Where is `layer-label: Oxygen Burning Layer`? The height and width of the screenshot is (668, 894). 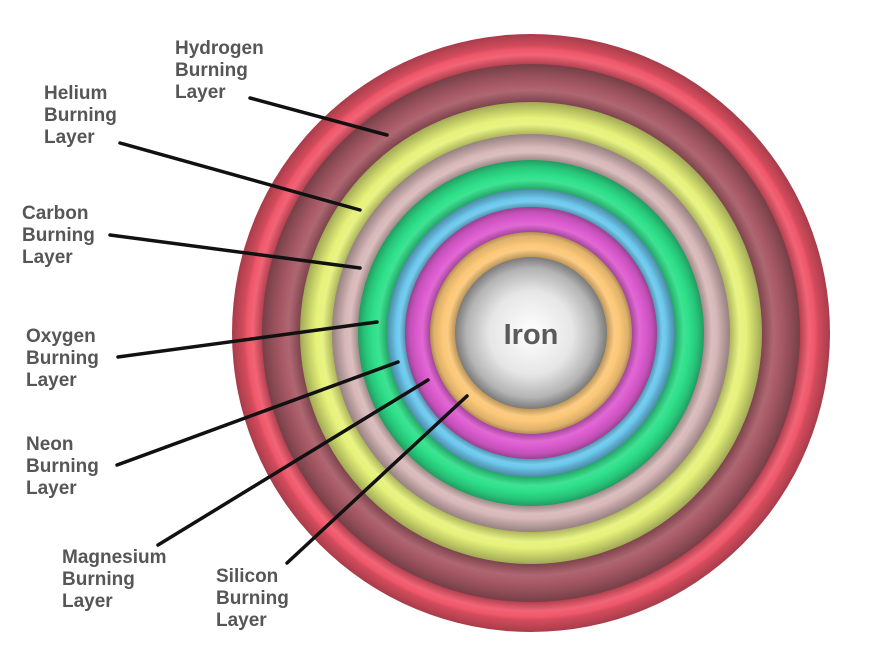 layer-label: Oxygen Burning Layer is located at coordinates (62, 358).